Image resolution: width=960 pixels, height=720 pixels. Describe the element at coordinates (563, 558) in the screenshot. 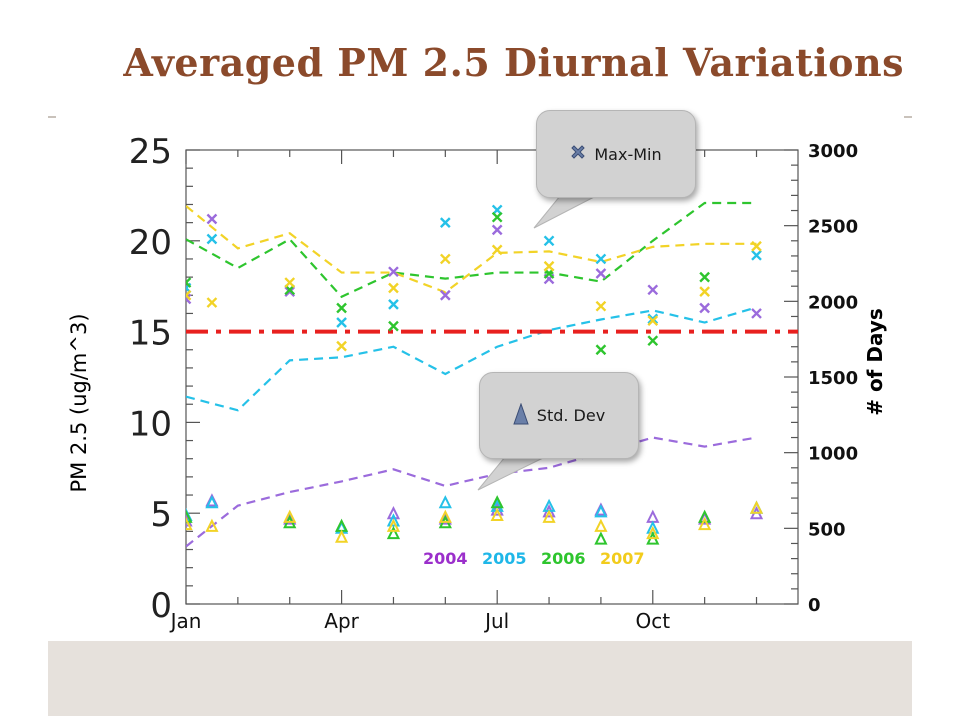

I see `legend-year-2006: 2006` at that location.